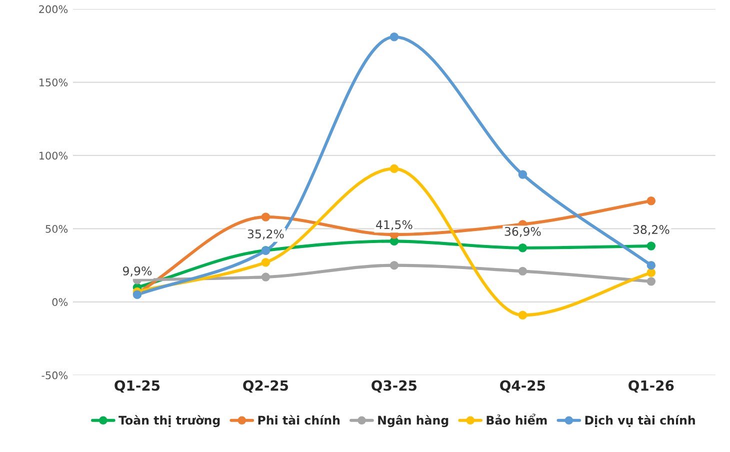 This screenshot has height=452, width=730. Describe the element at coordinates (522, 232) in the screenshot. I see `data-label: 36,9%` at that location.